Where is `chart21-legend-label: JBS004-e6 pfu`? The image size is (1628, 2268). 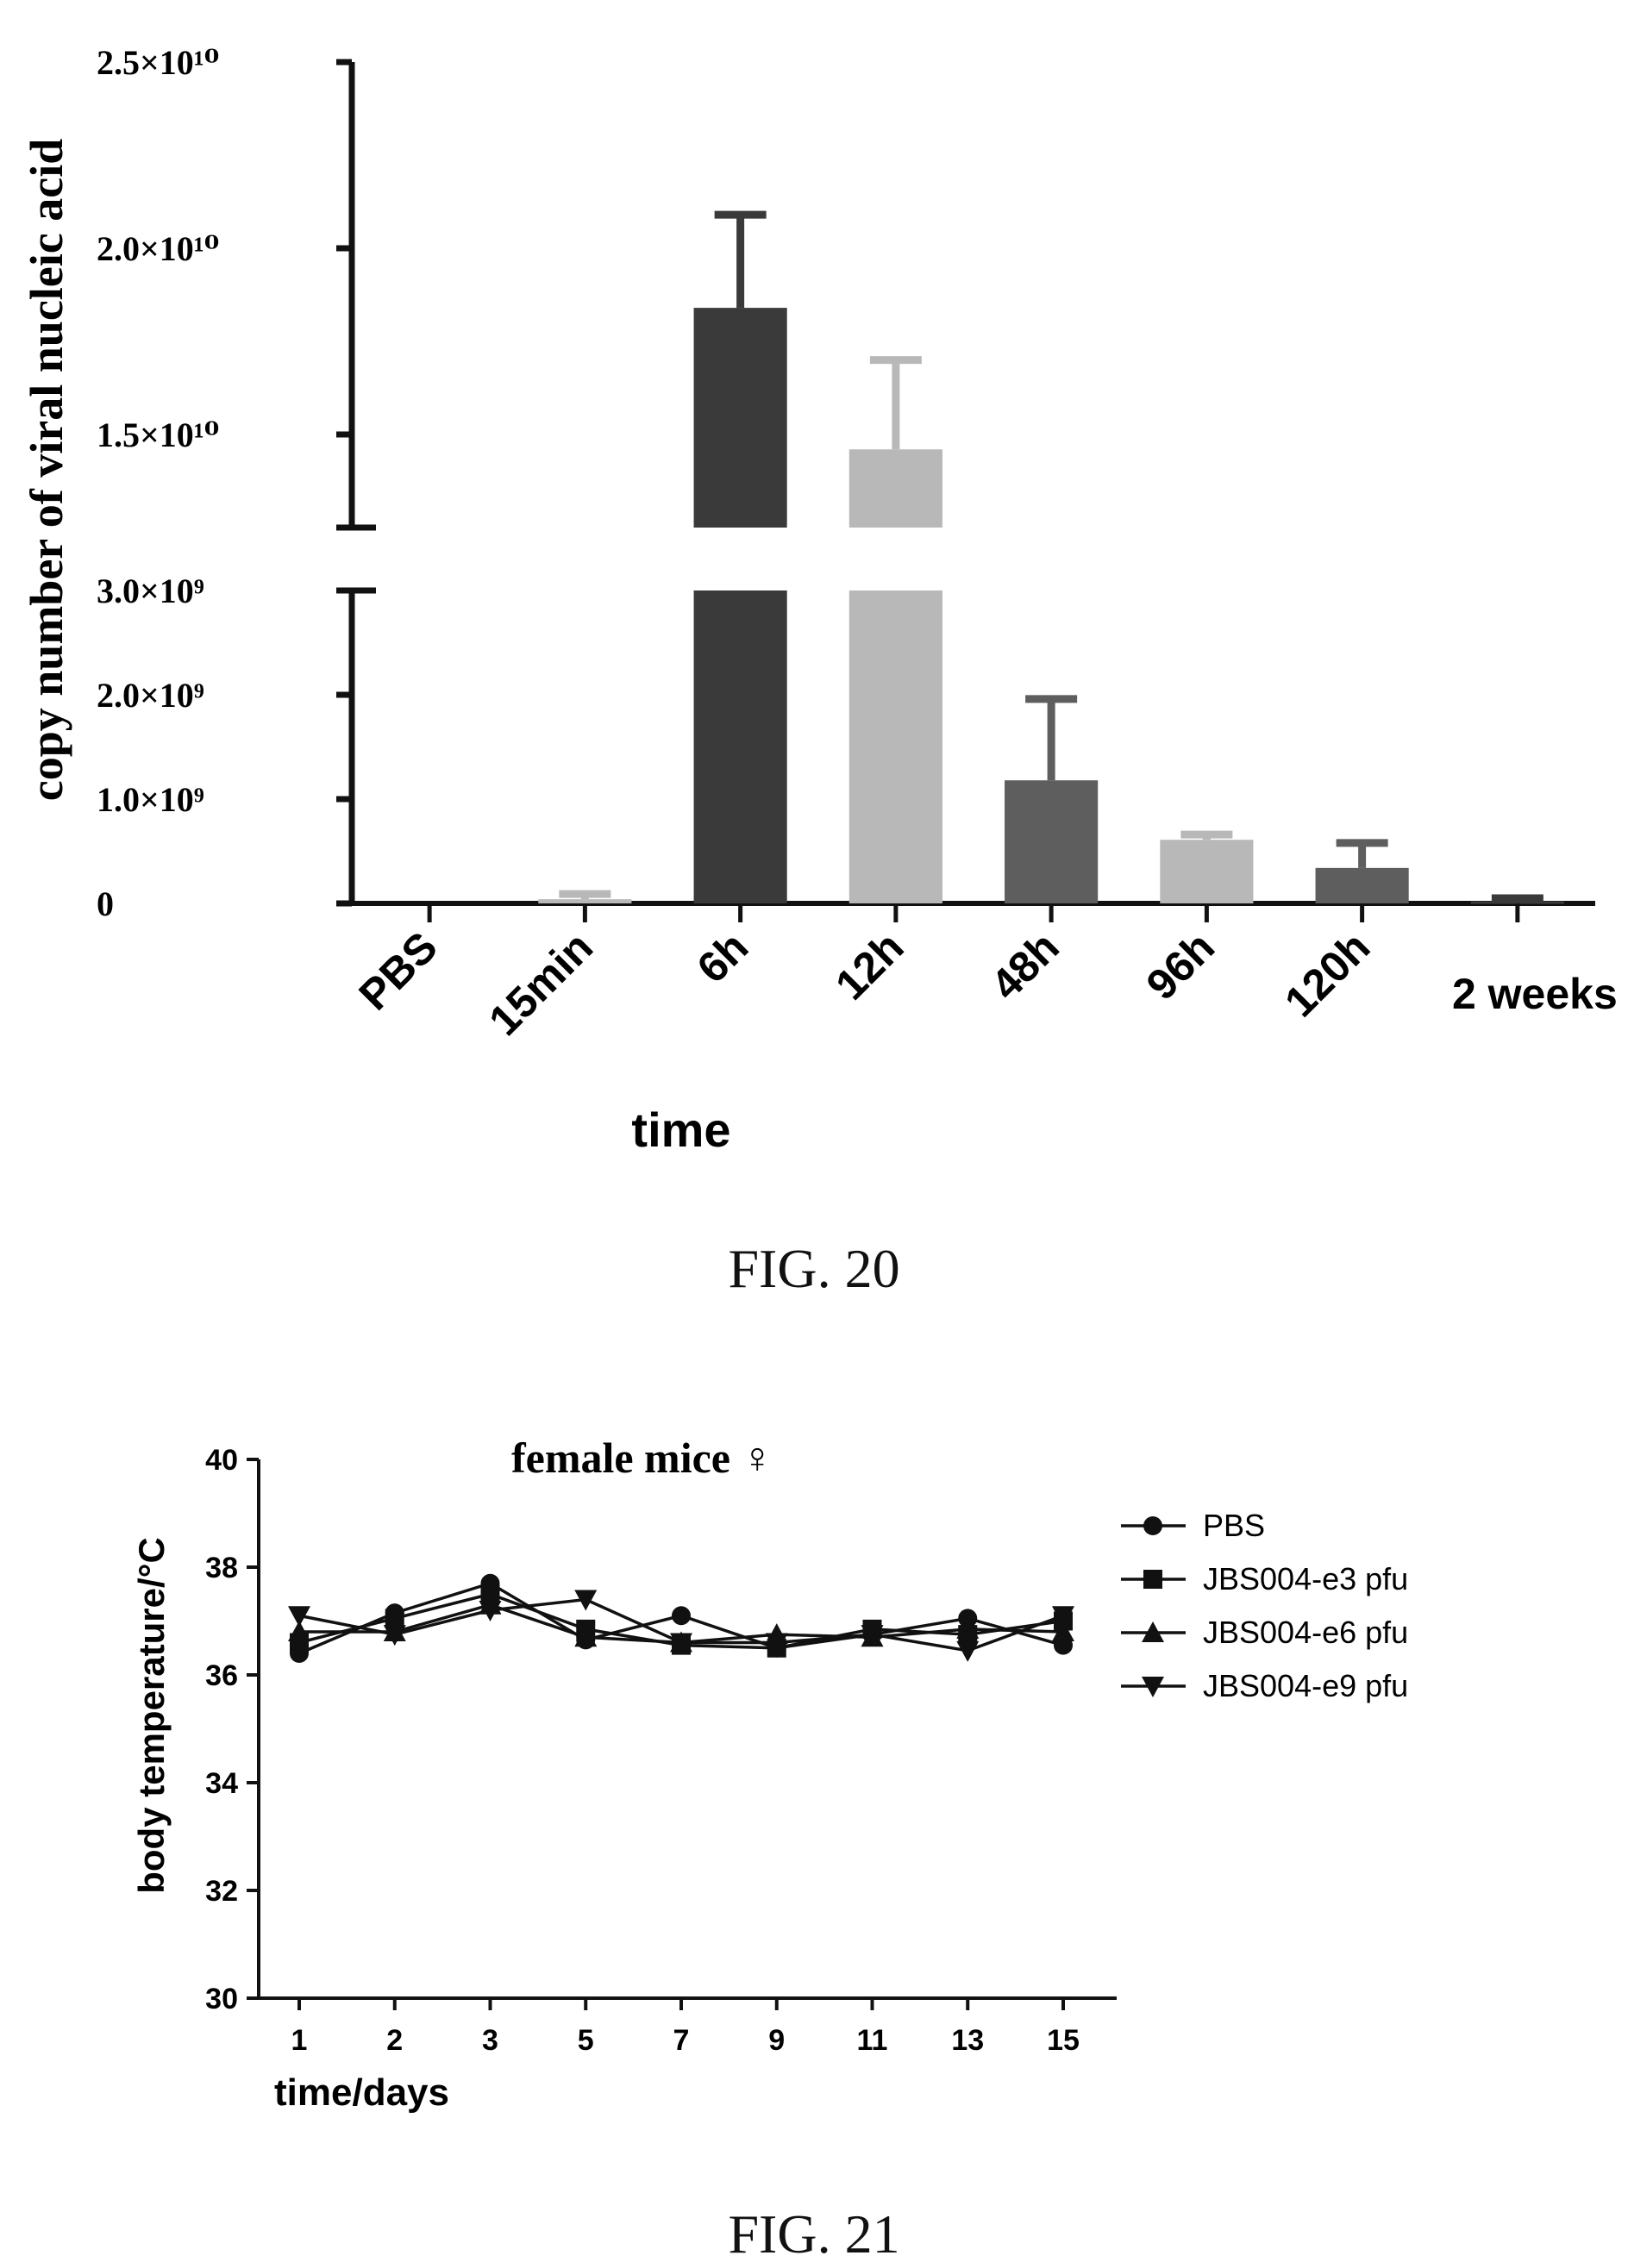 chart21-legend-label: JBS004-e6 pfu is located at coordinates (1306, 1632).